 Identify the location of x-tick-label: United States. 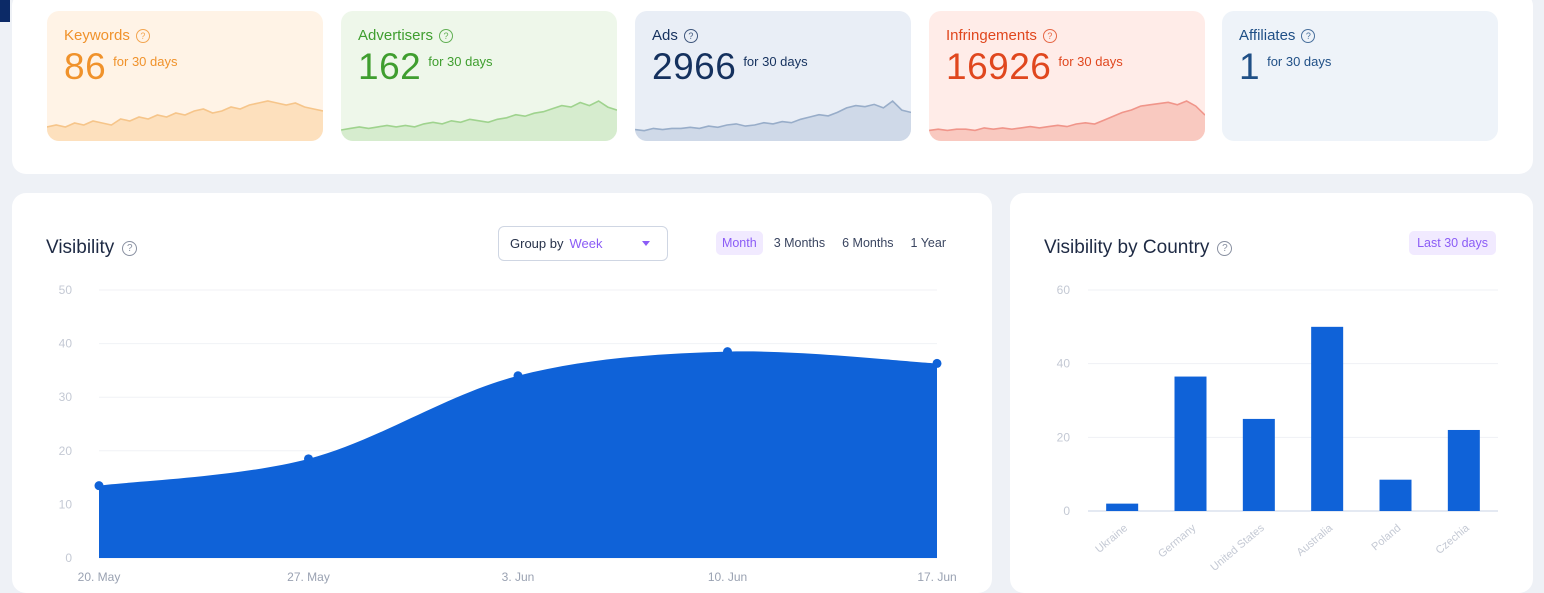
(1237, 548).